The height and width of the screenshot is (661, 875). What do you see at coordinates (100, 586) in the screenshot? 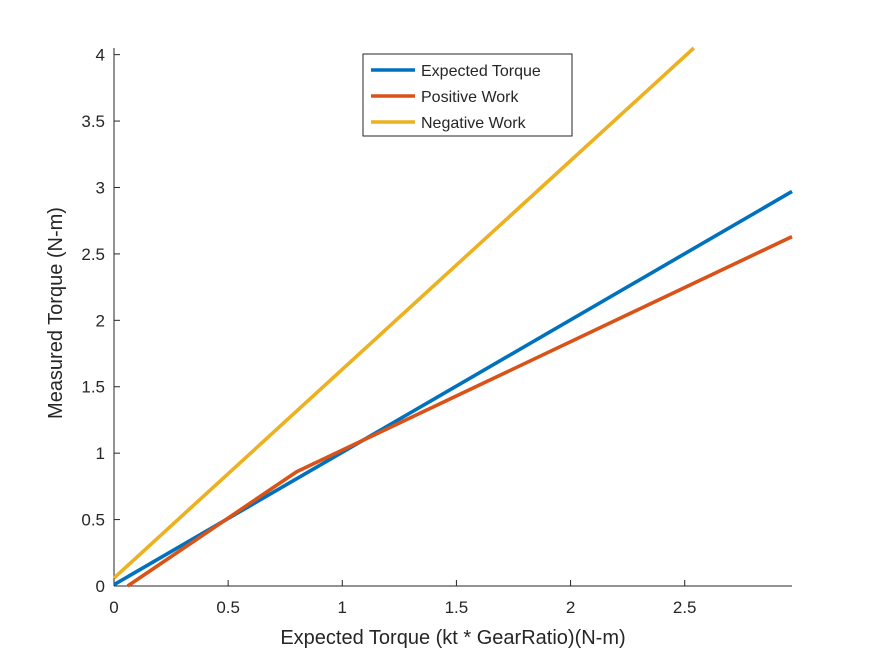
I see `y-tick-label: 0` at bounding box center [100, 586].